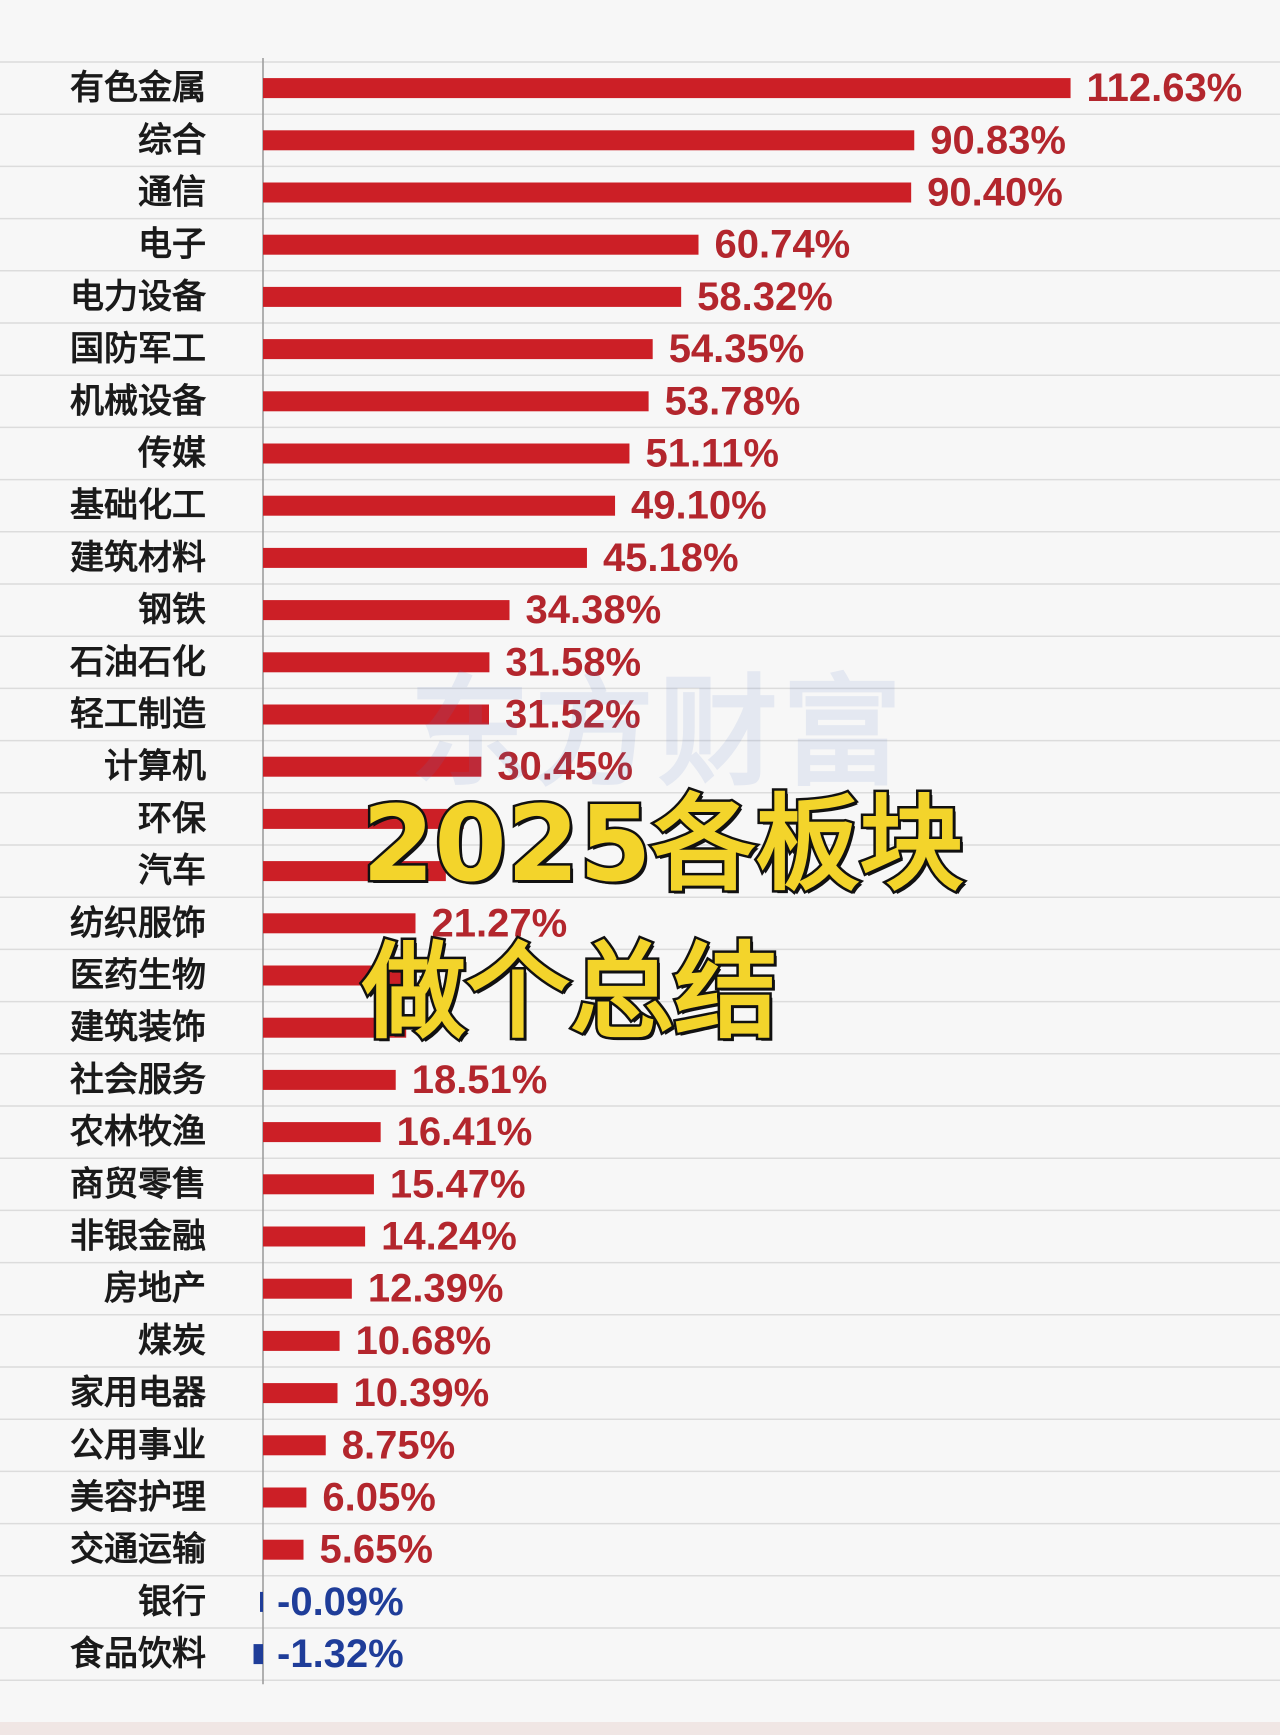 Image resolution: width=1280 pixels, height=1735 pixels. Describe the element at coordinates (138, 297) in the screenshot. I see `category-label: 电力设备` at that location.